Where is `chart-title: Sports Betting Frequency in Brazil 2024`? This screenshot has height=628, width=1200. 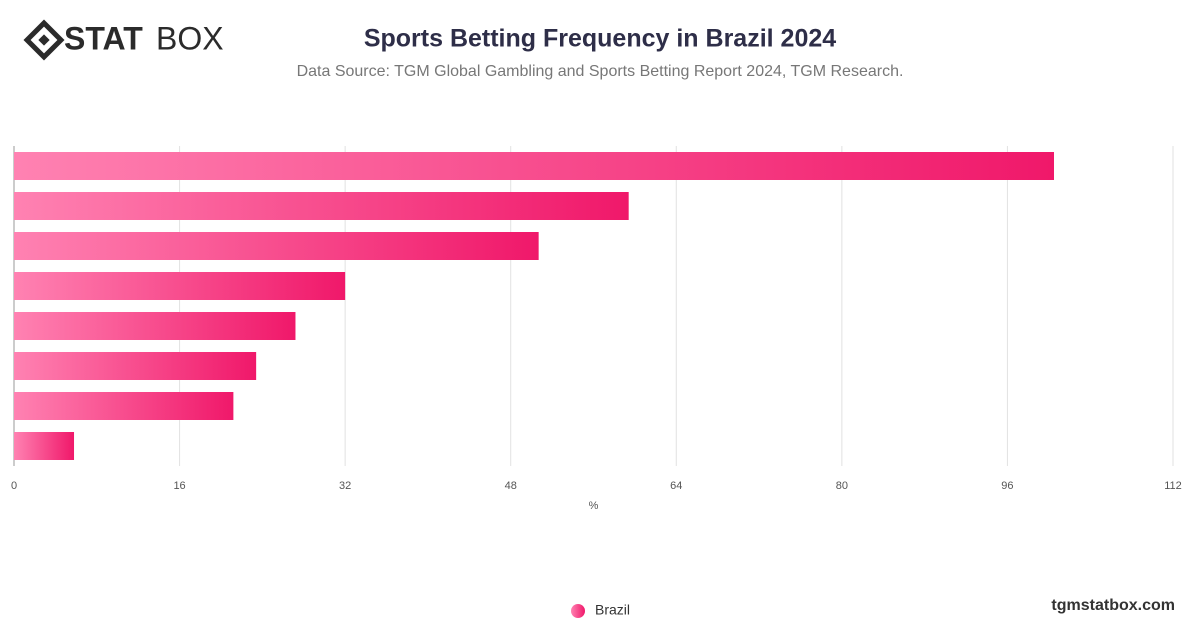 chart-title: Sports Betting Frequency in Brazil 2024 is located at coordinates (600, 39).